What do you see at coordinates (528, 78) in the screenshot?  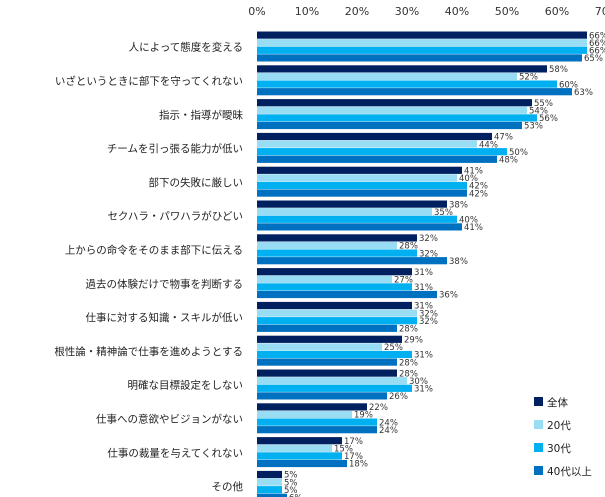 I see `data-label: 52%` at bounding box center [528, 78].